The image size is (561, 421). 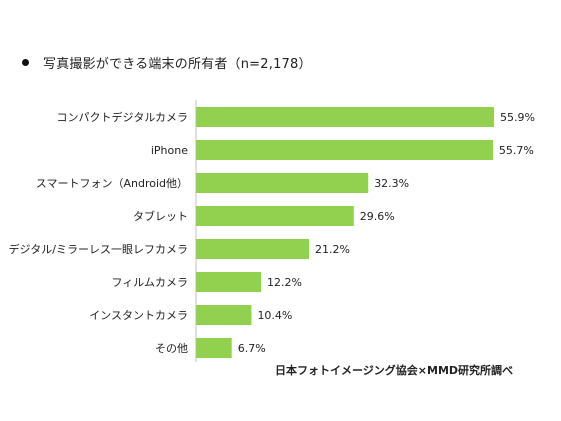 I want to click on category-label: フィルムカメラ, so click(x=149, y=282).